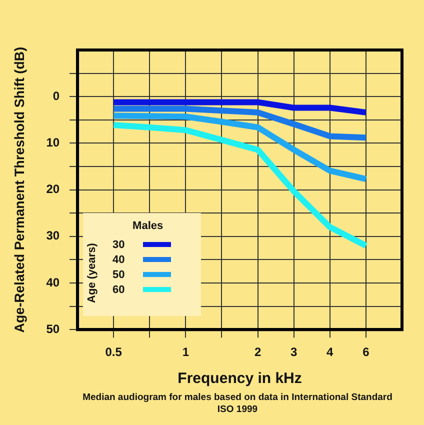 This screenshot has height=425, width=424. I want to click on y-tick-label: 50, so click(53, 329).